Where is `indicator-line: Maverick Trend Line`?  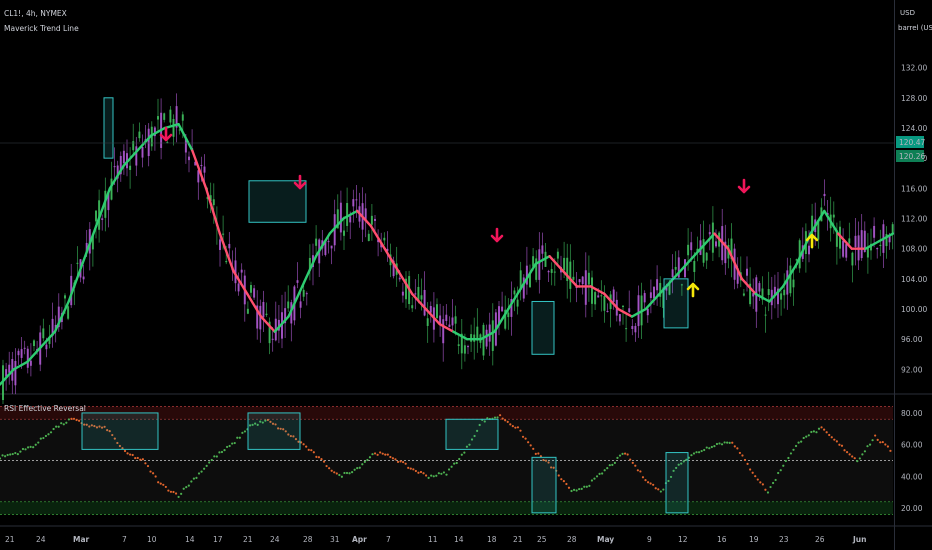
indicator-line: Maverick Trend Line is located at coordinates (41, 28).